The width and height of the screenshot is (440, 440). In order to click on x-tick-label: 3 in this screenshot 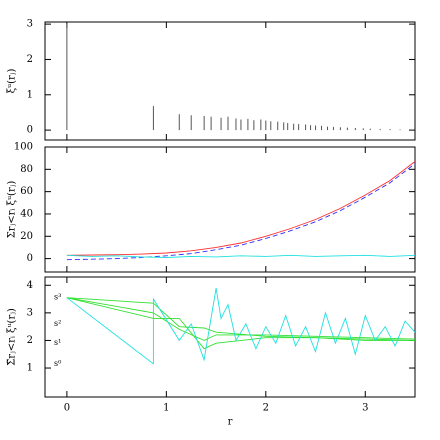, I will do `click(365, 408)`.